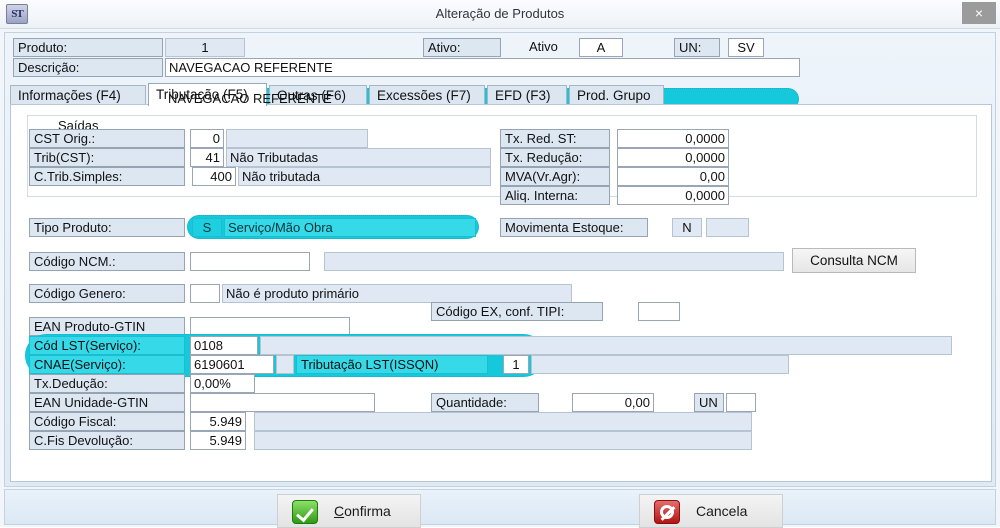 The image size is (1000, 528). Describe the element at coordinates (250, 98) in the screenshot. I see `descricao-highlight-text: NAVEGACAO REFERENTE` at that location.